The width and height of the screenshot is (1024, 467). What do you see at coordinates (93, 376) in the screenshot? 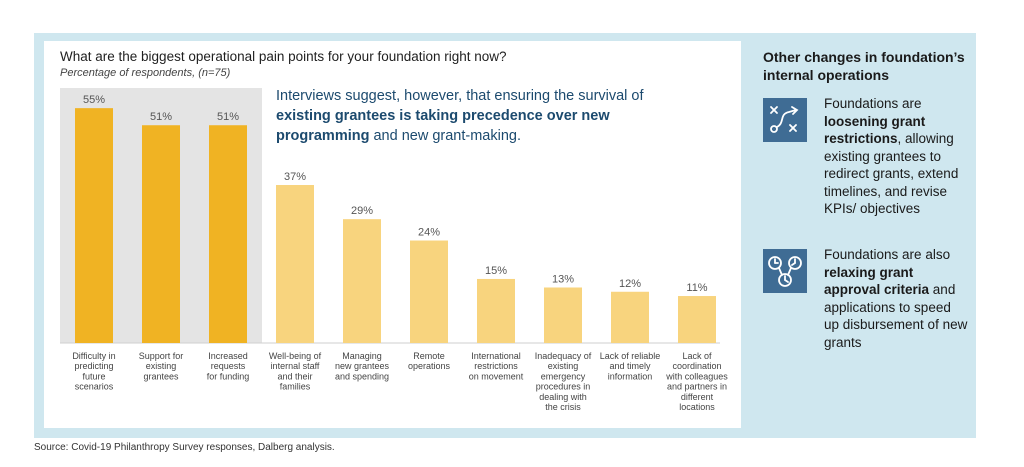
I see `category-label-line: future` at bounding box center [93, 376].